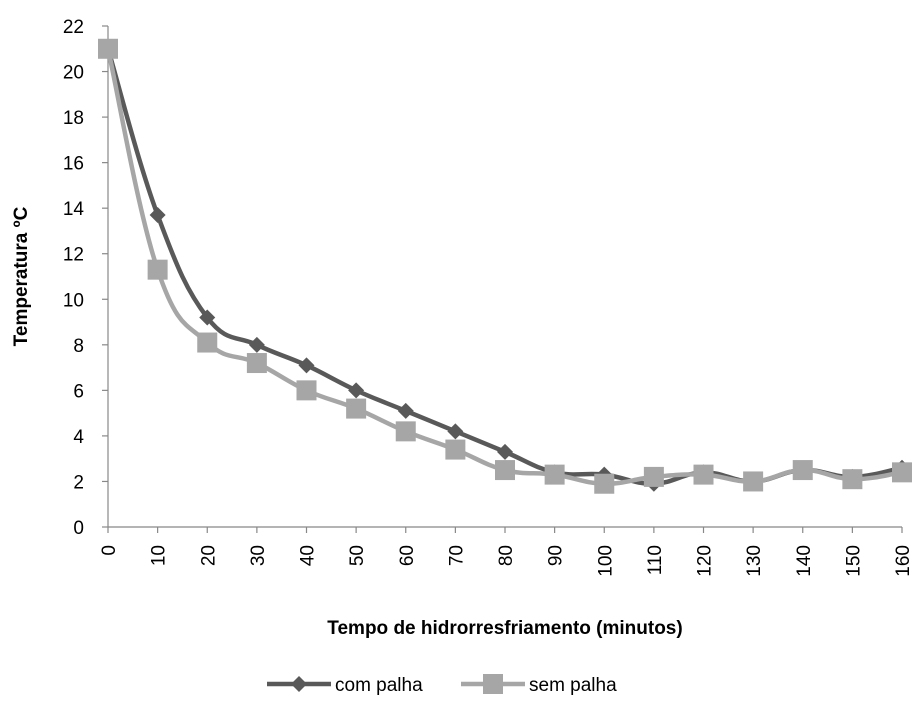 Image resolution: width=916 pixels, height=720 pixels. I want to click on legend: com palha sem palha, so click(442, 685).